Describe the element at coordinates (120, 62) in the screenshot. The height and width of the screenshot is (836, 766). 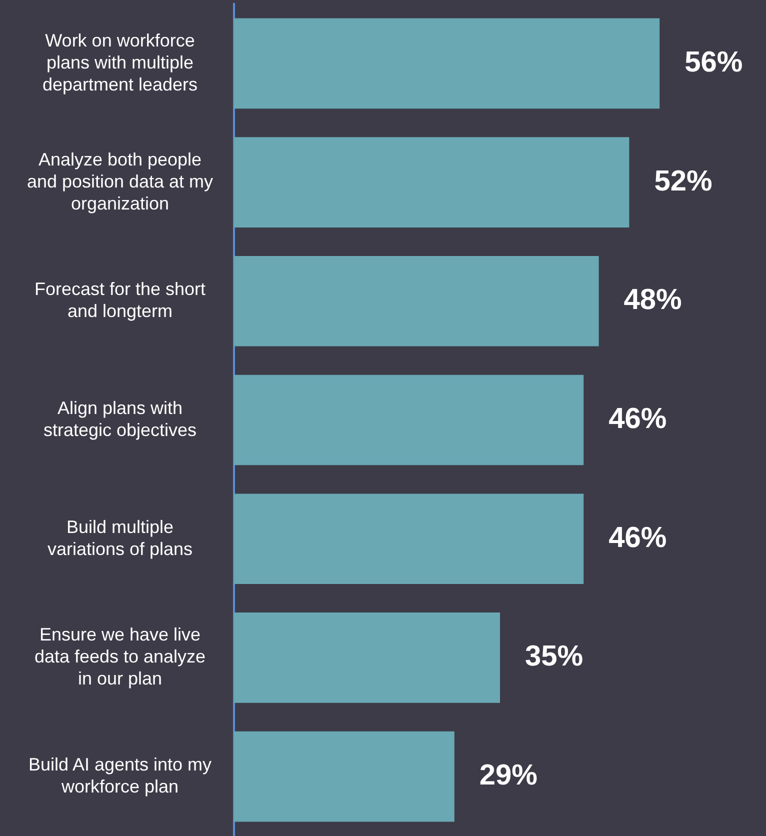
I see `y-tick-label: Work on workforce plans with multiple department leaders` at that location.